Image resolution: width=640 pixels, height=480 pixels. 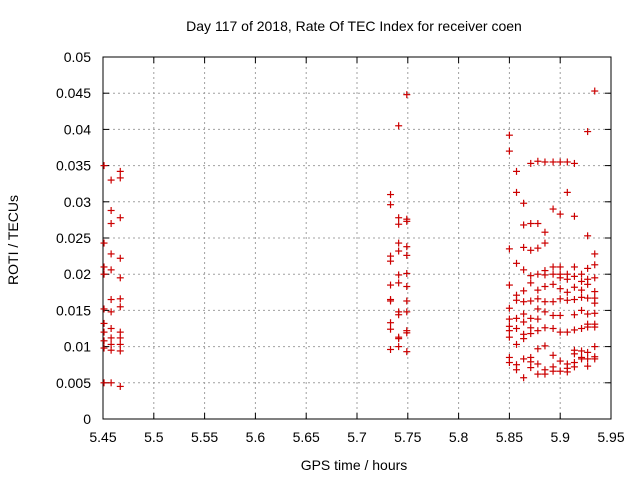 I want to click on y-tick-label: 0.02, so click(x=77, y=274).